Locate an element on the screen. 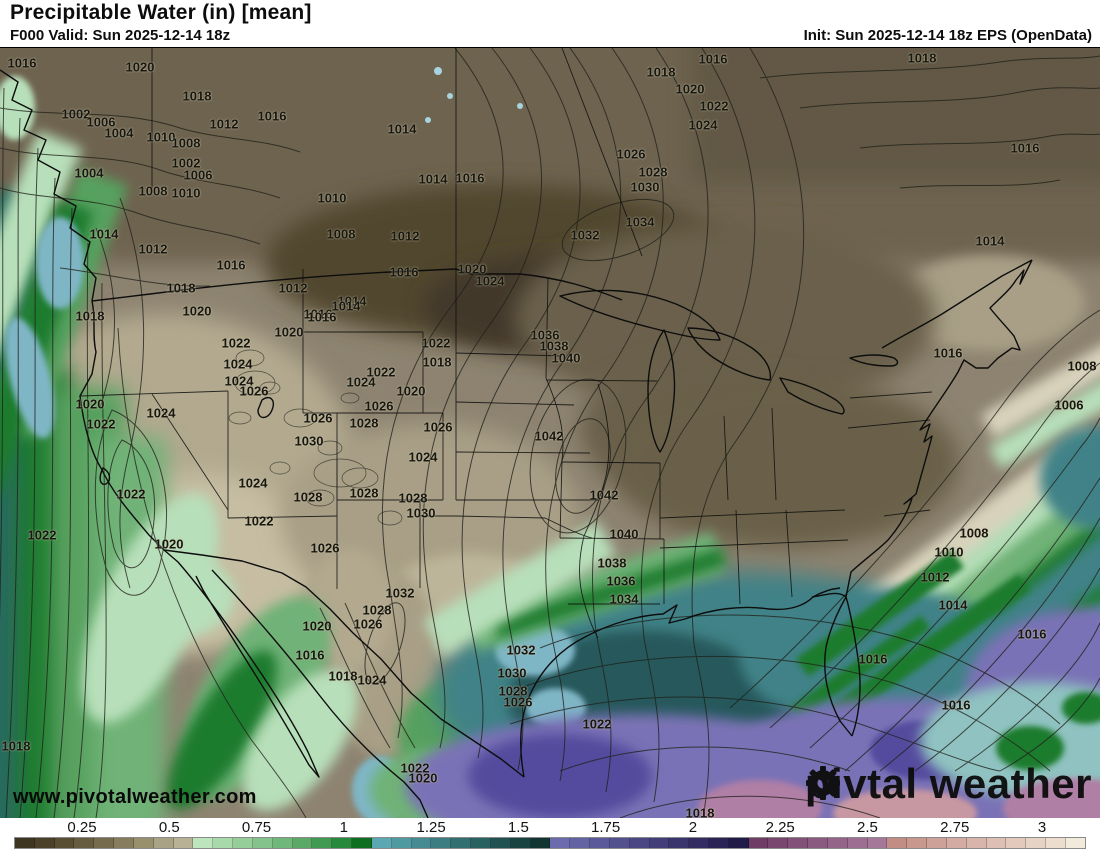 The width and height of the screenshot is (1100, 850). init-time-label: Init: Sun 2025-12-14 18z EPS (OpenData) is located at coordinates (947, 35).